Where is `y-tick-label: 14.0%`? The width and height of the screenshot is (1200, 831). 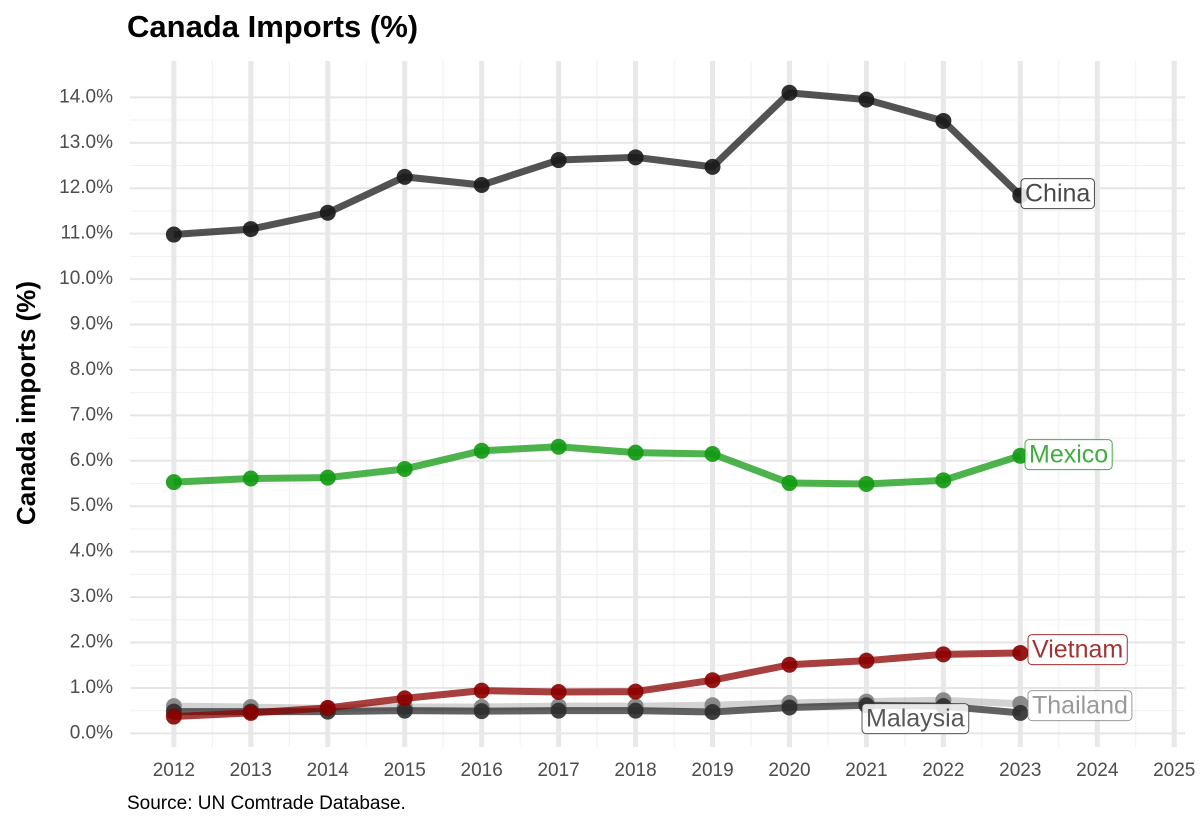 y-tick-label: 14.0% is located at coordinates (86, 96).